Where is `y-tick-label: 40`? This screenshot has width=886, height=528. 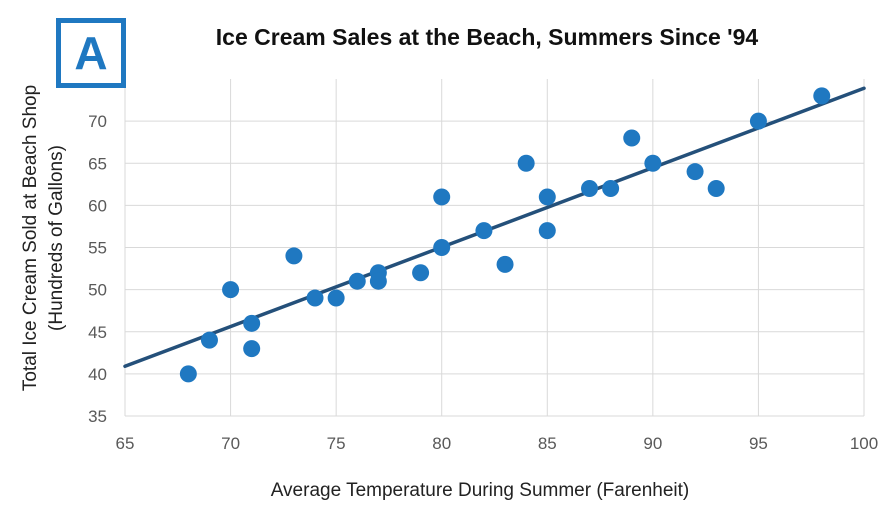
y-tick-label: 40 is located at coordinates (97, 374).